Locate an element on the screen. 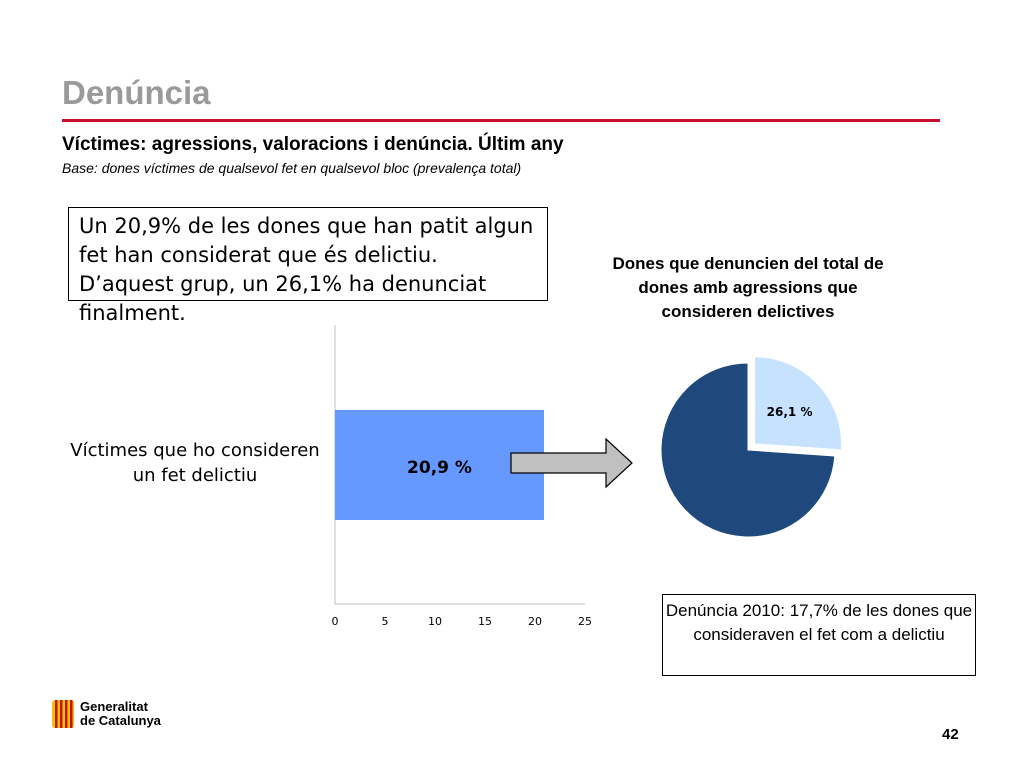  x-tick-label: 15 is located at coordinates (485, 621).